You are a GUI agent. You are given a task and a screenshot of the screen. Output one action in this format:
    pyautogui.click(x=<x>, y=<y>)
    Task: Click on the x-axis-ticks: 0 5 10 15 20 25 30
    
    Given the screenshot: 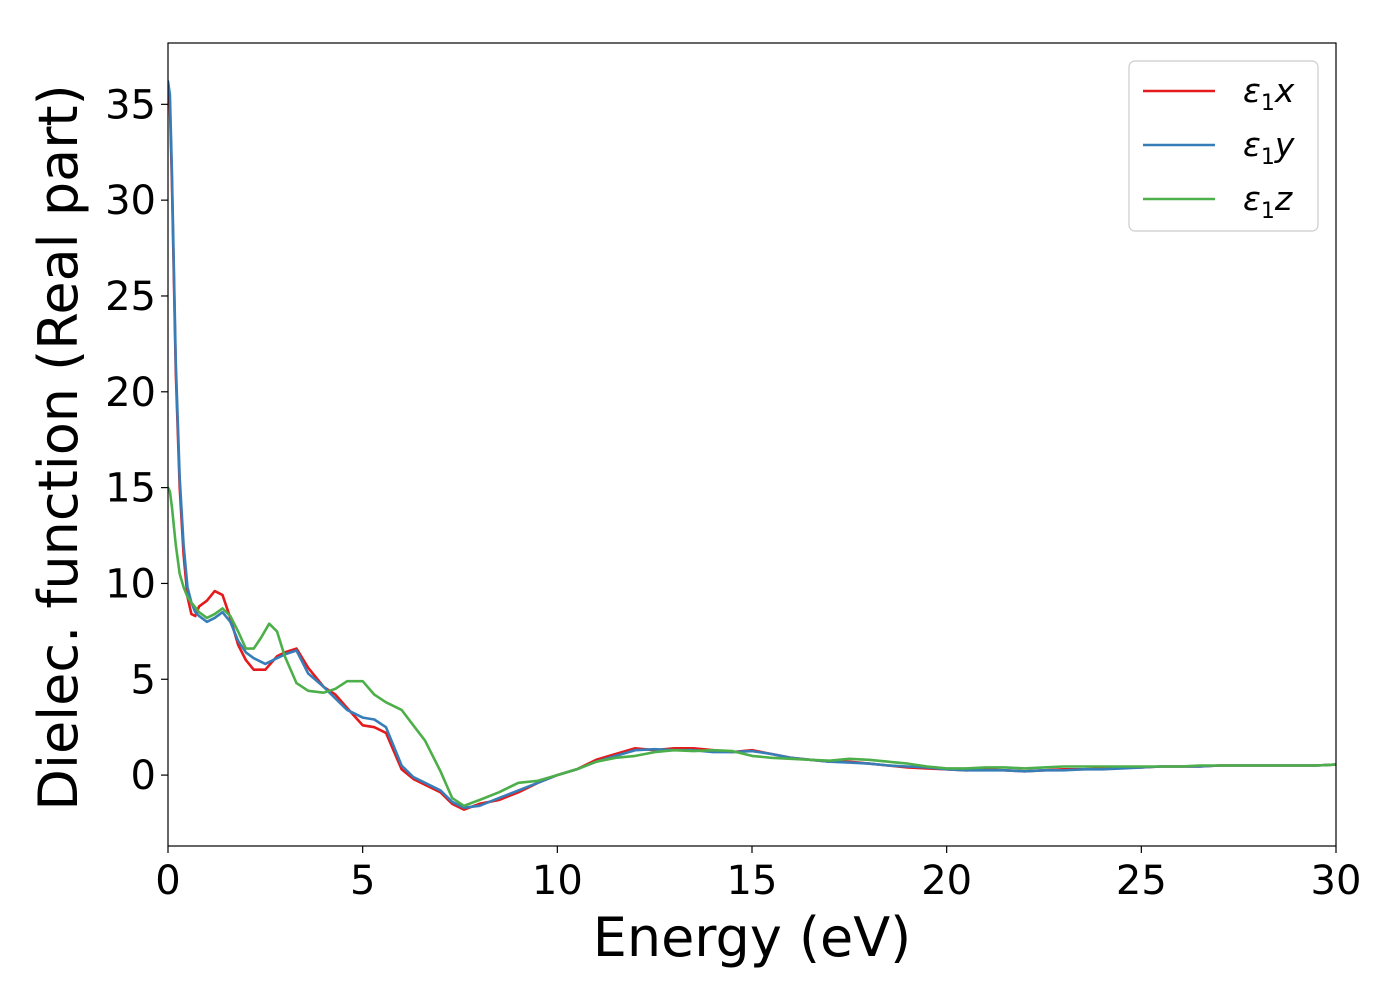 What is the action you would take?
    pyautogui.click(x=758, y=875)
    